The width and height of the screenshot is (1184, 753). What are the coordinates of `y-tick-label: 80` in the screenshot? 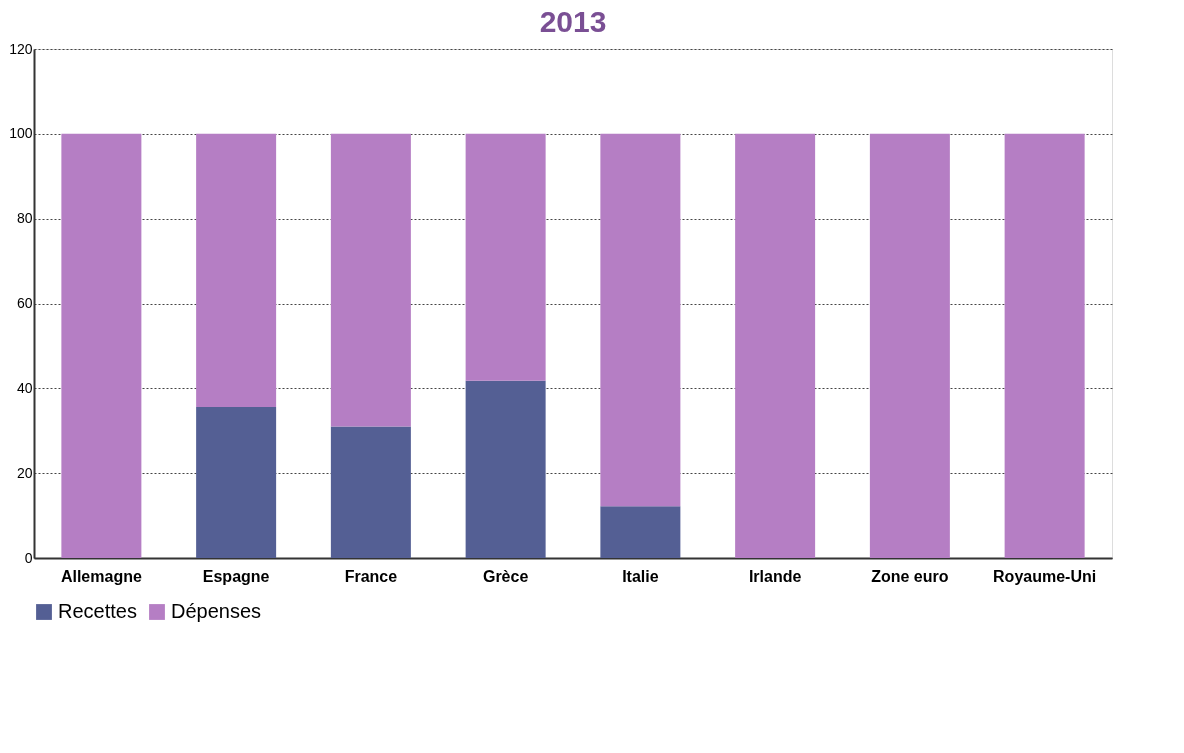 It's located at (24, 218).